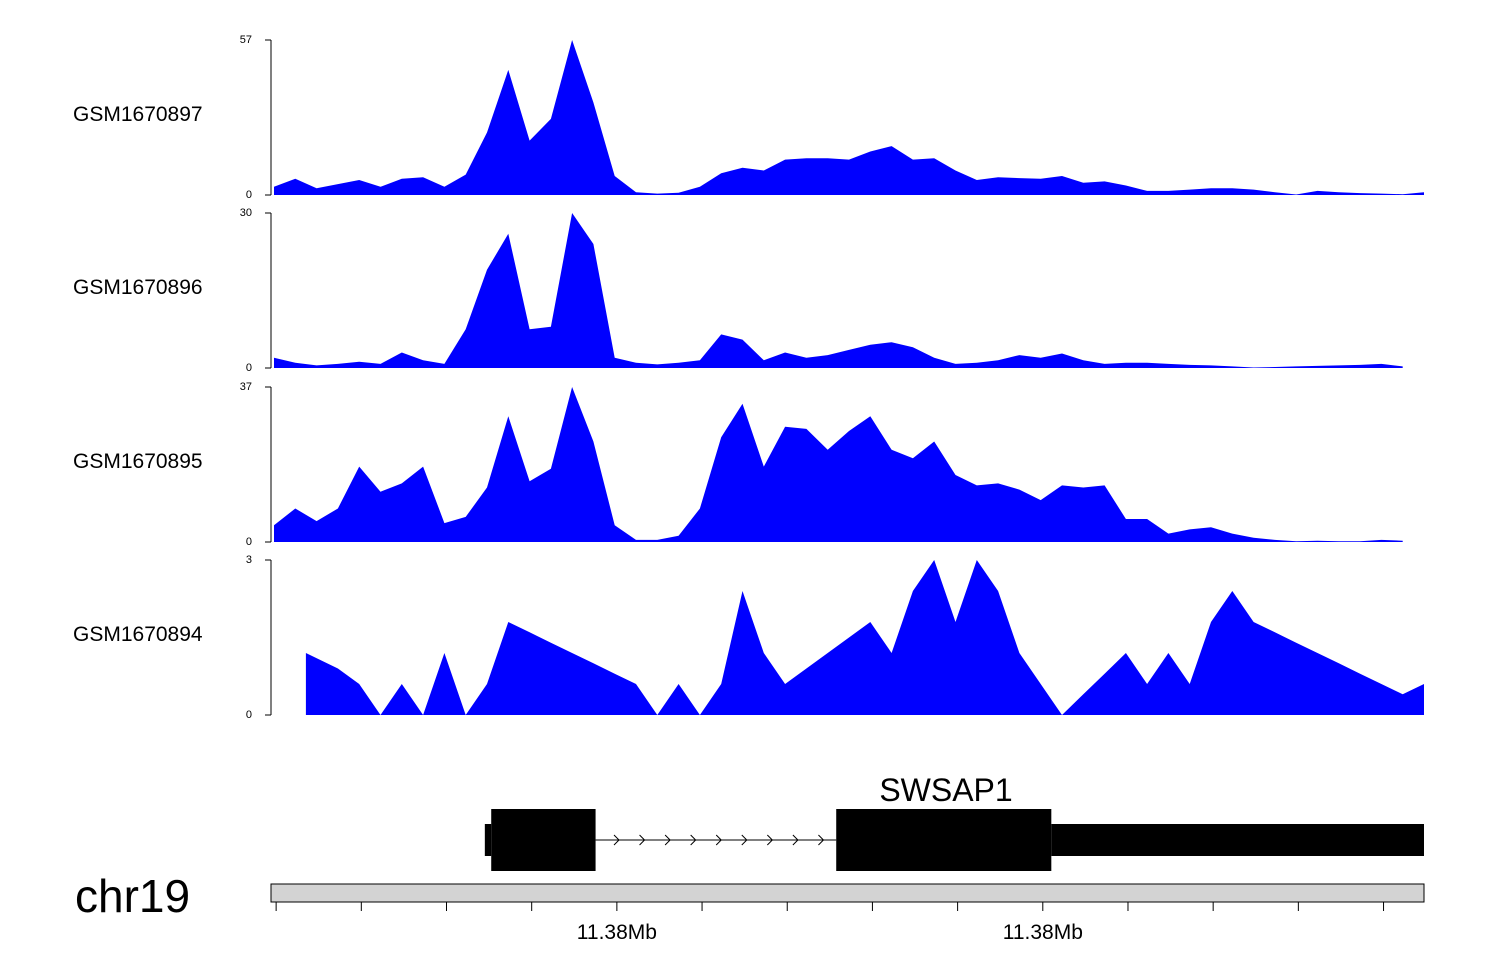 The height and width of the screenshot is (980, 1500). What do you see at coordinates (246, 387) in the screenshot?
I see `y-axis-max-label: 37` at bounding box center [246, 387].